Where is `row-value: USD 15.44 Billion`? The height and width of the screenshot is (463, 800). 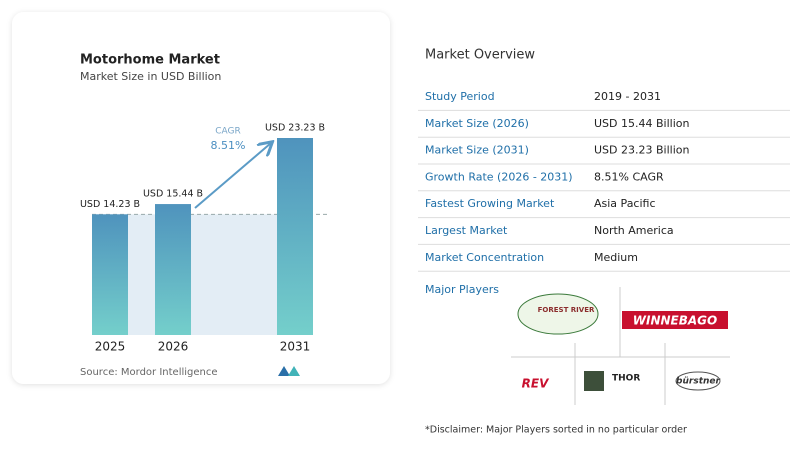
row-value: USD 15.44 Billion is located at coordinates (641, 123).